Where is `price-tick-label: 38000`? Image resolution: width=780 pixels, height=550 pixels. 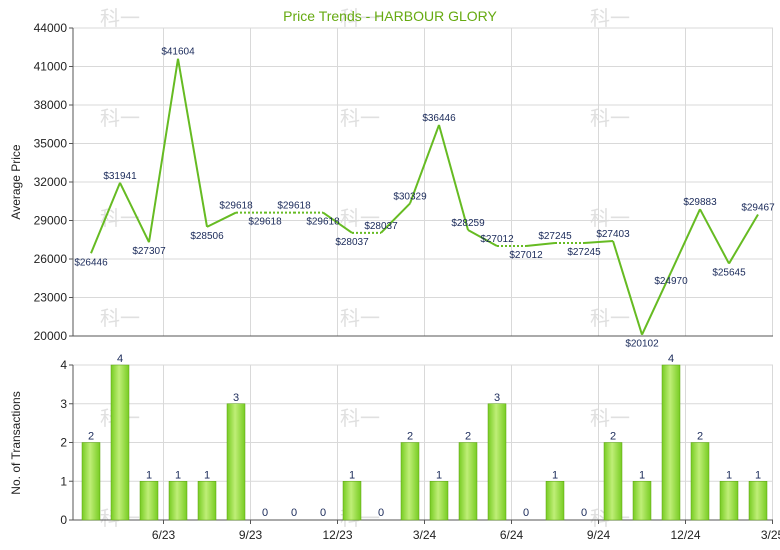
price-tick-label: 38000 is located at coordinates (51, 105).